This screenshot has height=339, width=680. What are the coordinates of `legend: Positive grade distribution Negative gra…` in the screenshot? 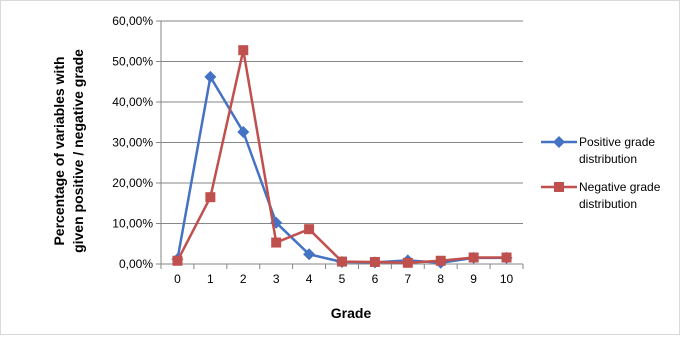 It's located at (601, 173).